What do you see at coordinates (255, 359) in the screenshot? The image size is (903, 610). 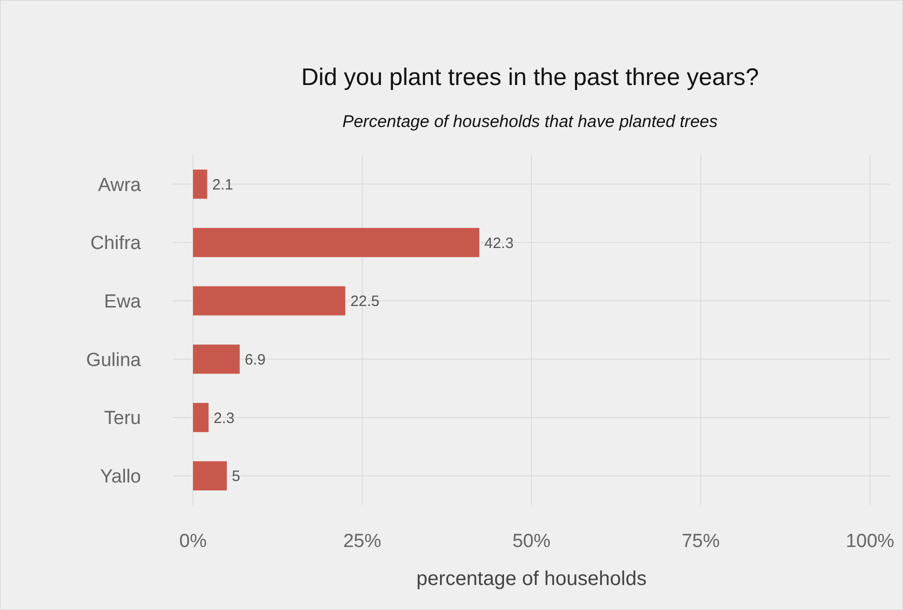 I see `data-label: 6.9` at bounding box center [255, 359].